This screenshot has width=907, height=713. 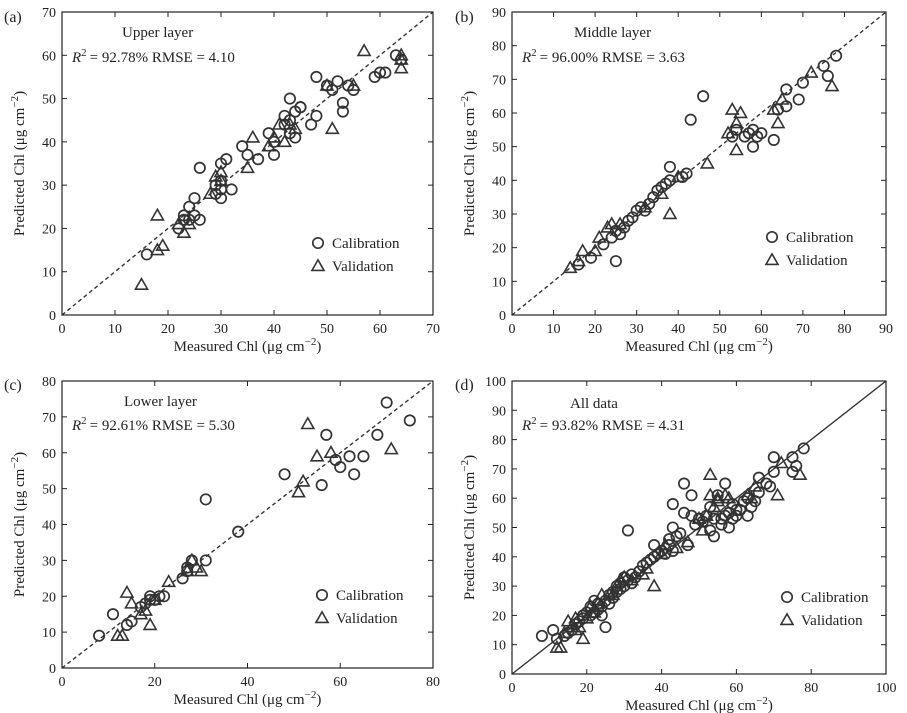 What do you see at coordinates (502, 316) in the screenshot?
I see `y-tick-label: 0` at bounding box center [502, 316].